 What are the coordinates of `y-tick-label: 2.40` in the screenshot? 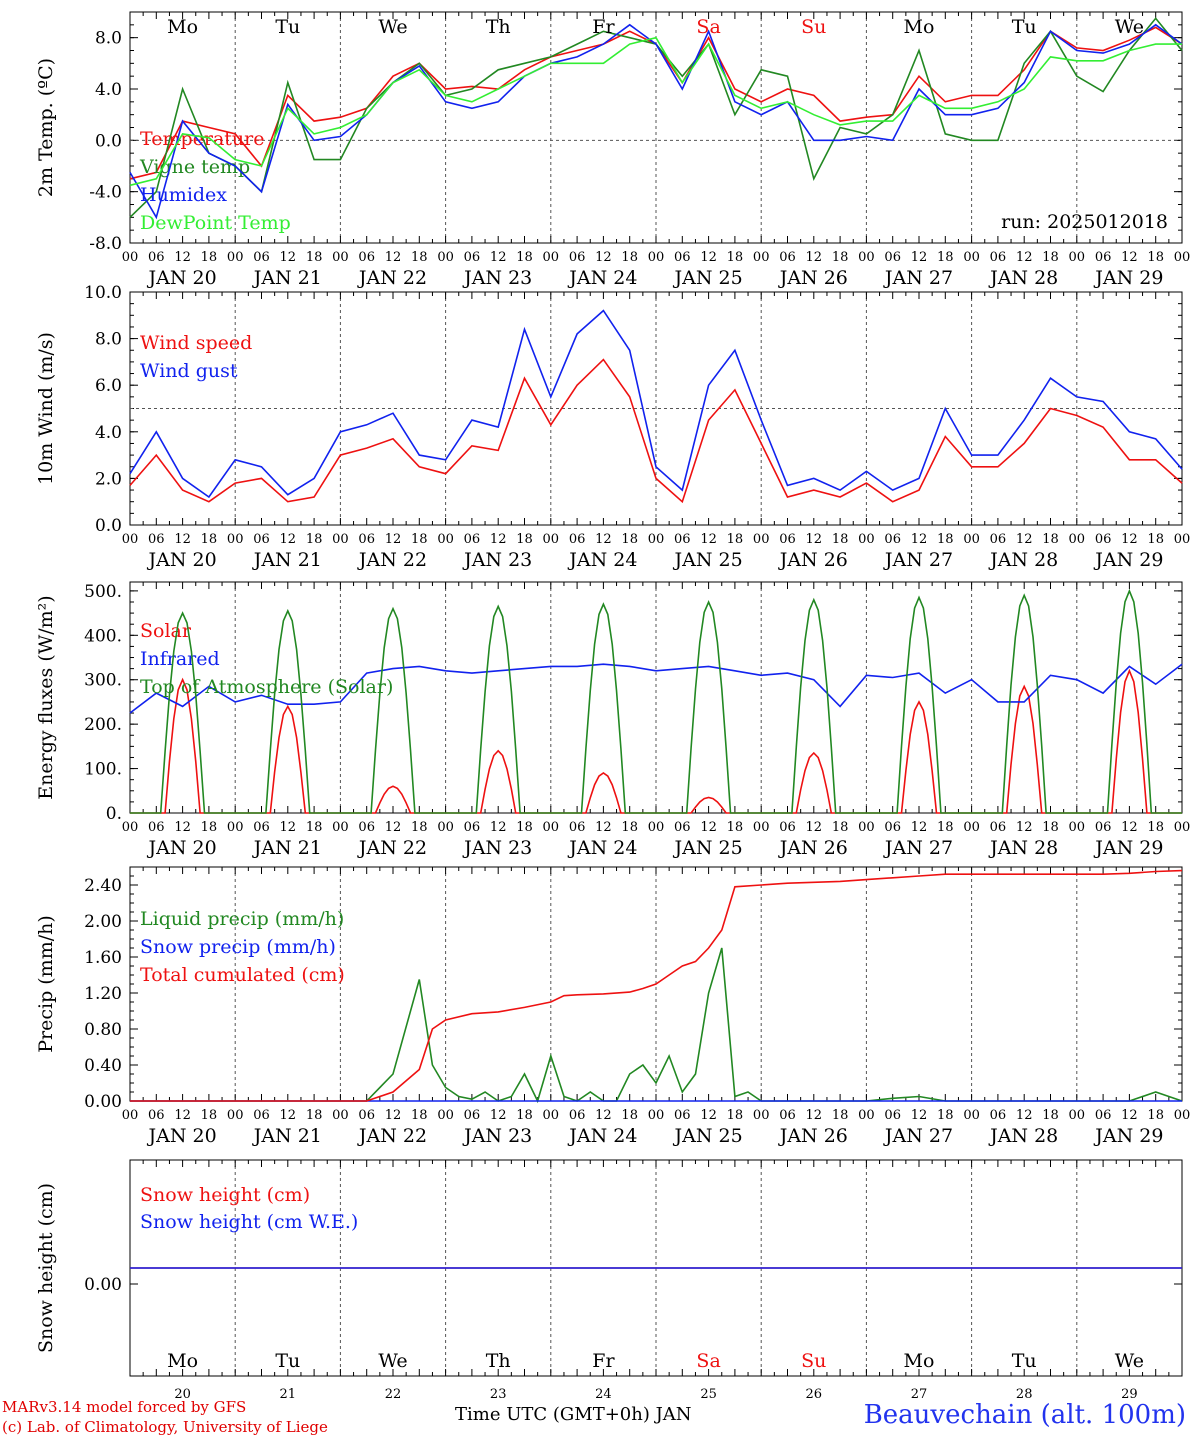 It's located at (103, 886).